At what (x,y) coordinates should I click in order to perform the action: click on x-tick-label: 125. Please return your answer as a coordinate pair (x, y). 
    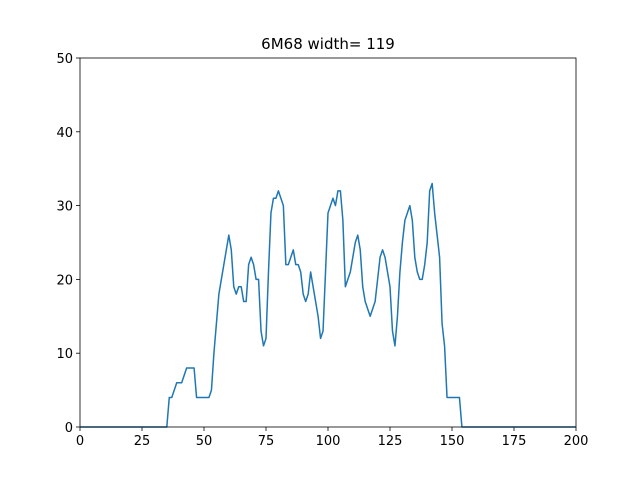
    Looking at the image, I should click on (390, 441).